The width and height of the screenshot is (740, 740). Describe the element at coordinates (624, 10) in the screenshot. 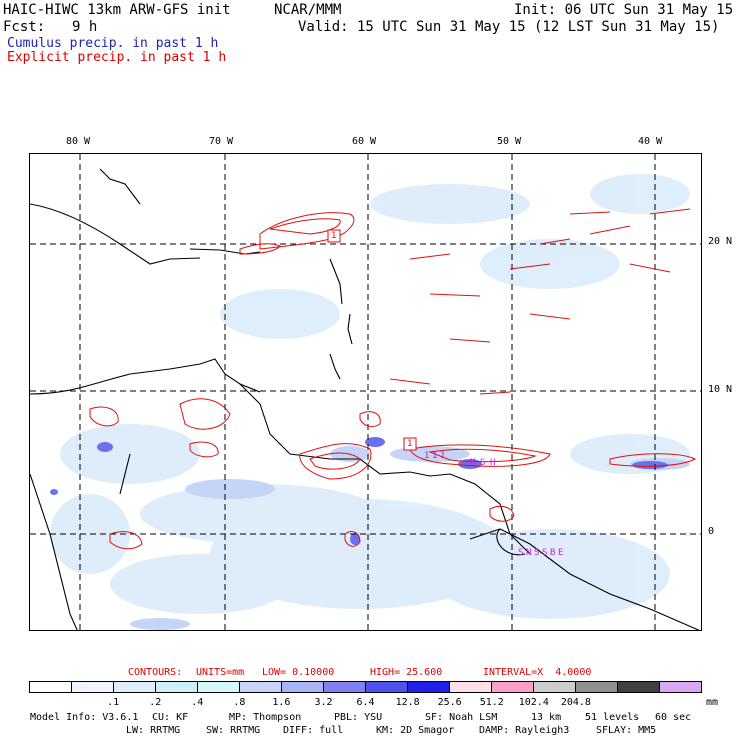

I see `init-time: Init: 06 UTC Sun 31 May 15` at that location.